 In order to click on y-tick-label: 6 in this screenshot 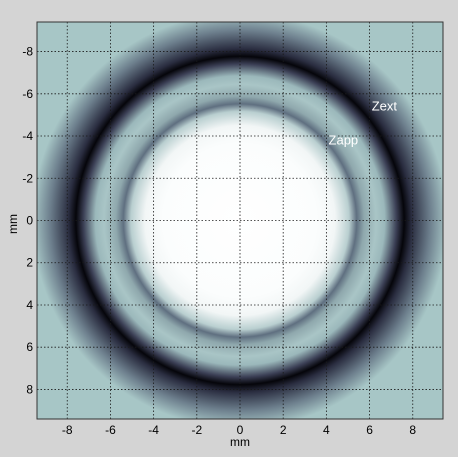, I will do `click(29, 347)`.